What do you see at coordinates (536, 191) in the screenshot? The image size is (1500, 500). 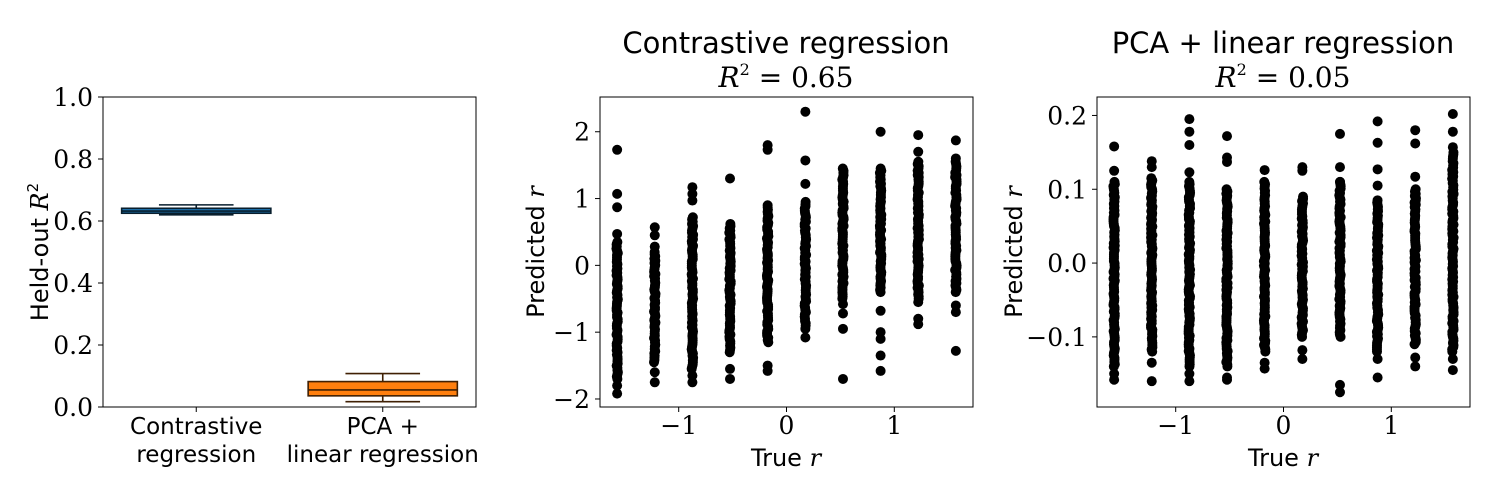 I see `y-axis-label-math: r` at bounding box center [536, 191].